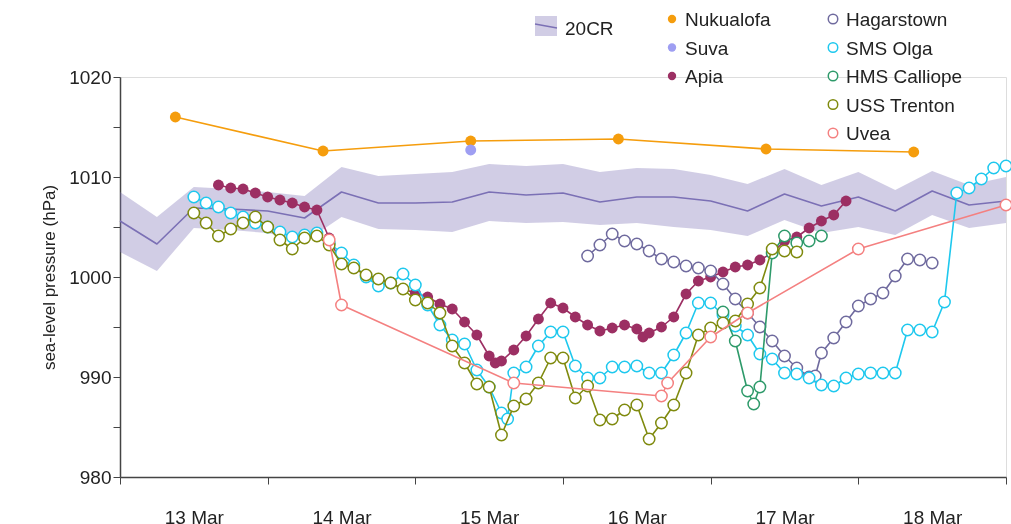 This screenshot has height=524, width=1011. Describe the element at coordinates (900, 105) in the screenshot. I see `legend-label: USS Trenton` at that location.